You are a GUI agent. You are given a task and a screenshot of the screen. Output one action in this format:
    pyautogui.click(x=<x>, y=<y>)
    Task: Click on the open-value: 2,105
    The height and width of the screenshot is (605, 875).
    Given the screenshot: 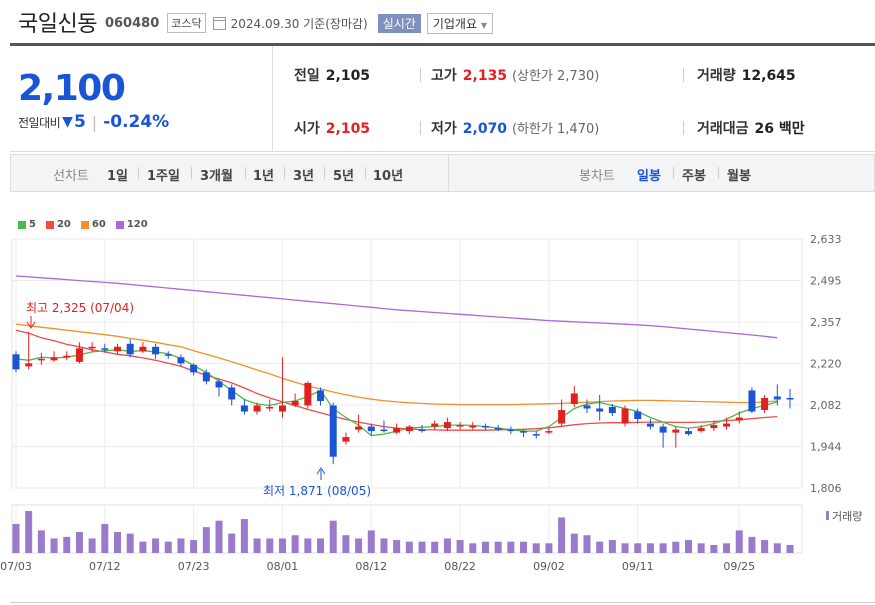 What is the action you would take?
    pyautogui.click(x=348, y=129)
    